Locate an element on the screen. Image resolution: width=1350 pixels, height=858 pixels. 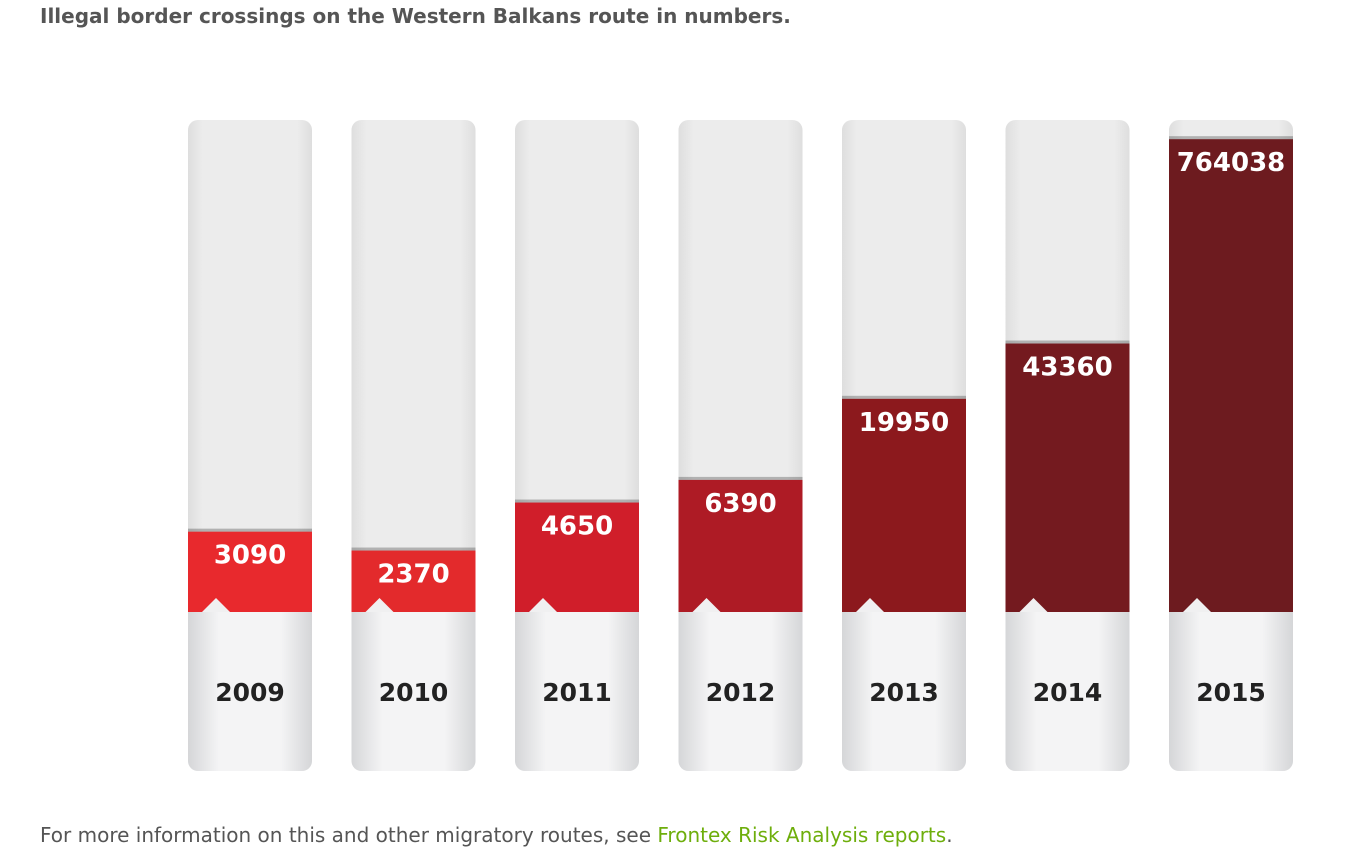
bar-group: 19950 2013 is located at coordinates (904, 445).